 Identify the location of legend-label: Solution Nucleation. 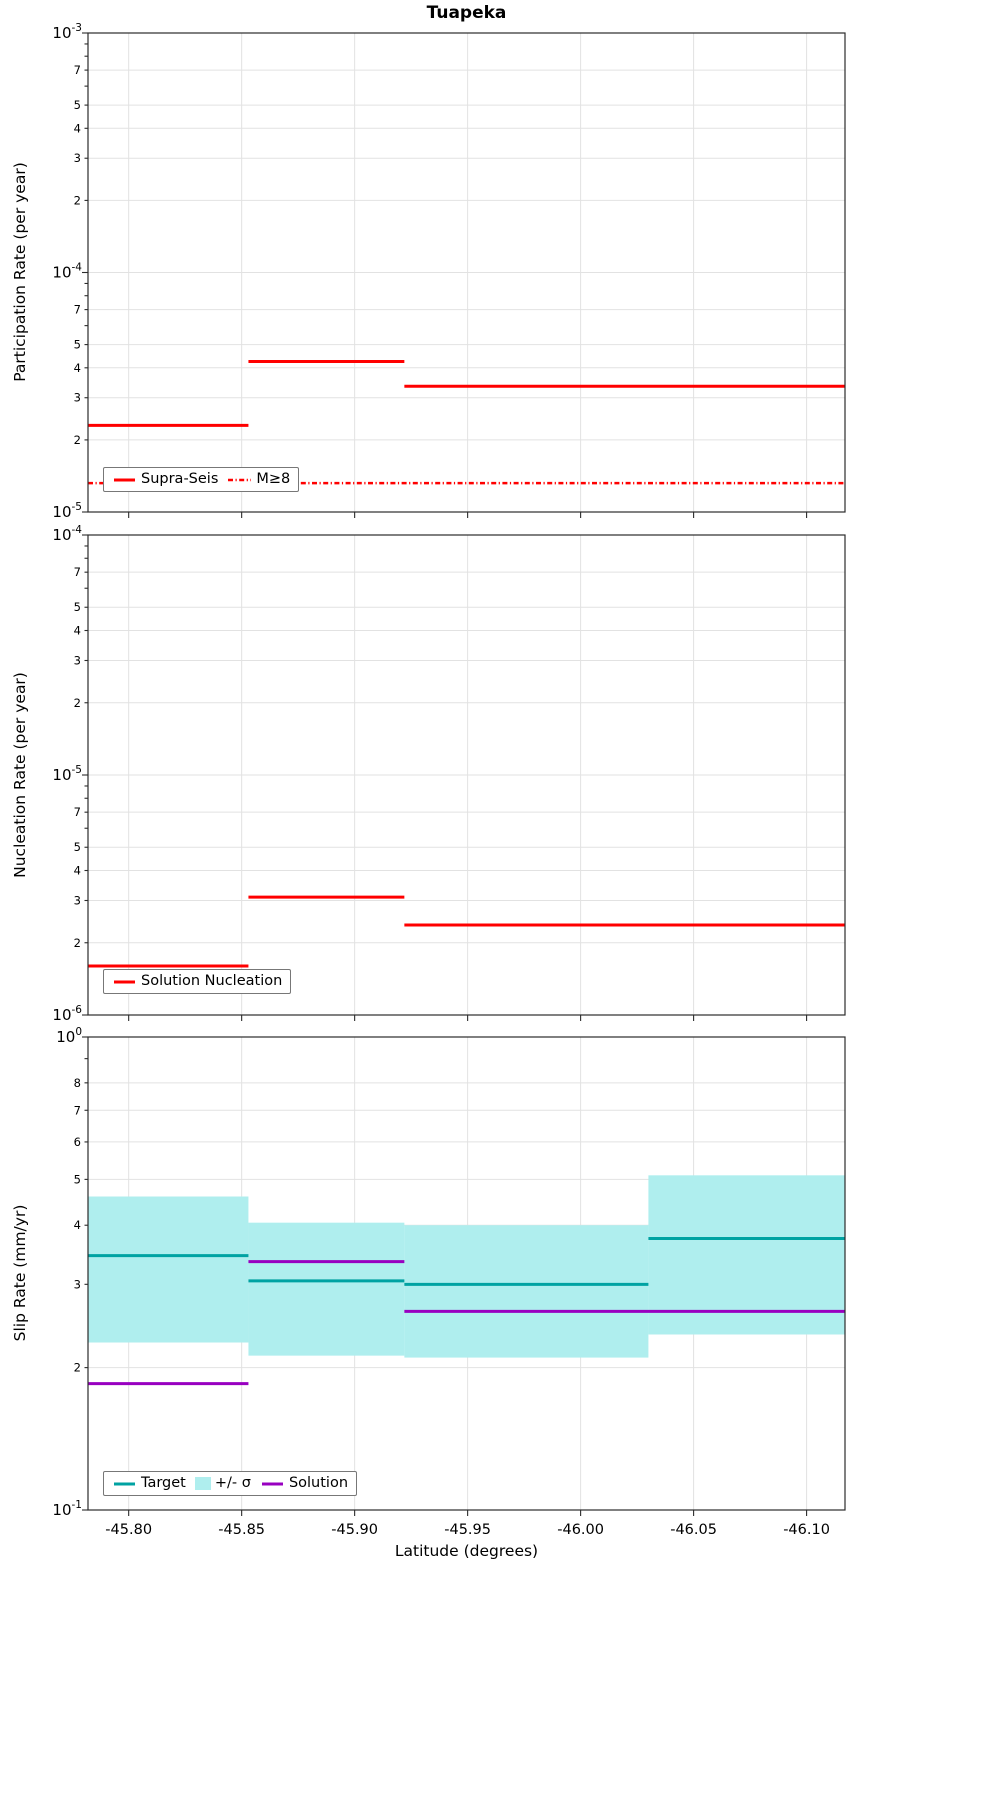
(212, 981).